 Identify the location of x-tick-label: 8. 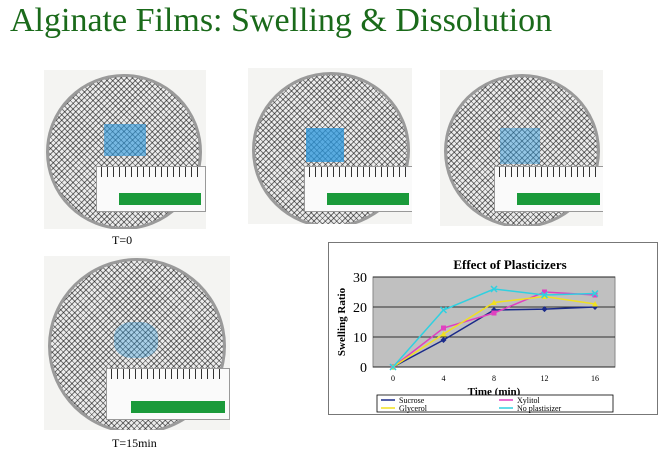
(494, 378).